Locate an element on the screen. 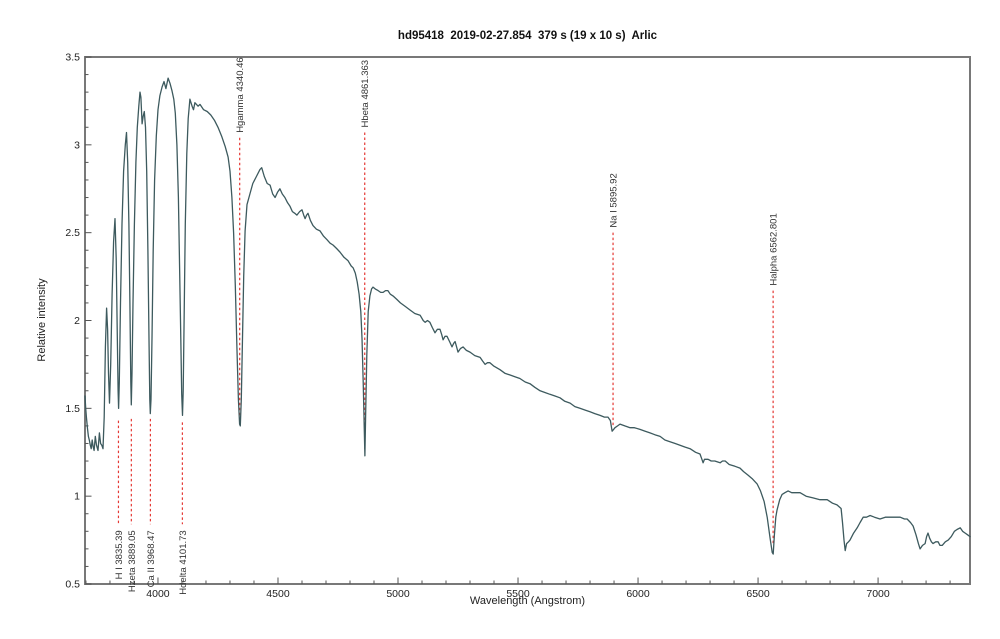 The height and width of the screenshot is (639, 1000). x-tick-label: 4500 is located at coordinates (278, 594).